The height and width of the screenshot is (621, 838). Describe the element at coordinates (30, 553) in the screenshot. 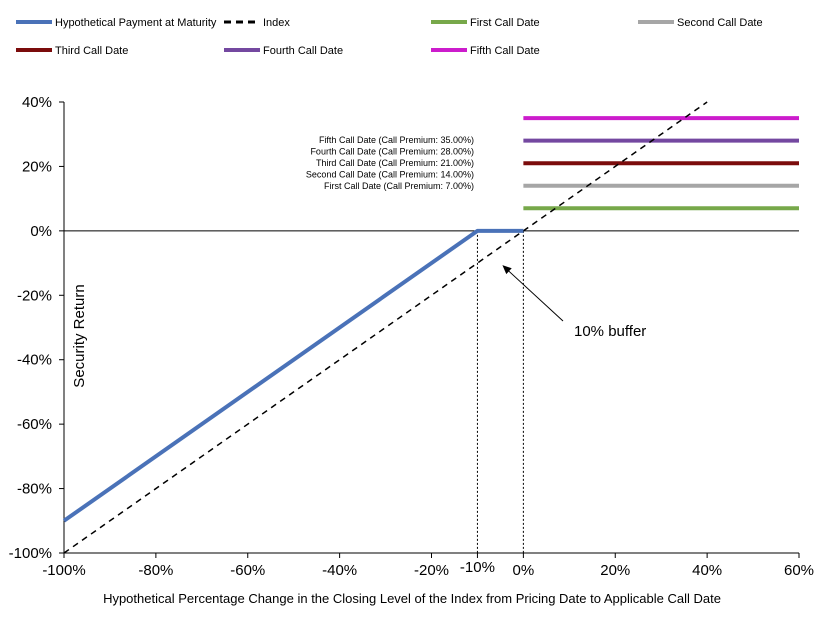

I see `y-tick-label: -100%` at that location.